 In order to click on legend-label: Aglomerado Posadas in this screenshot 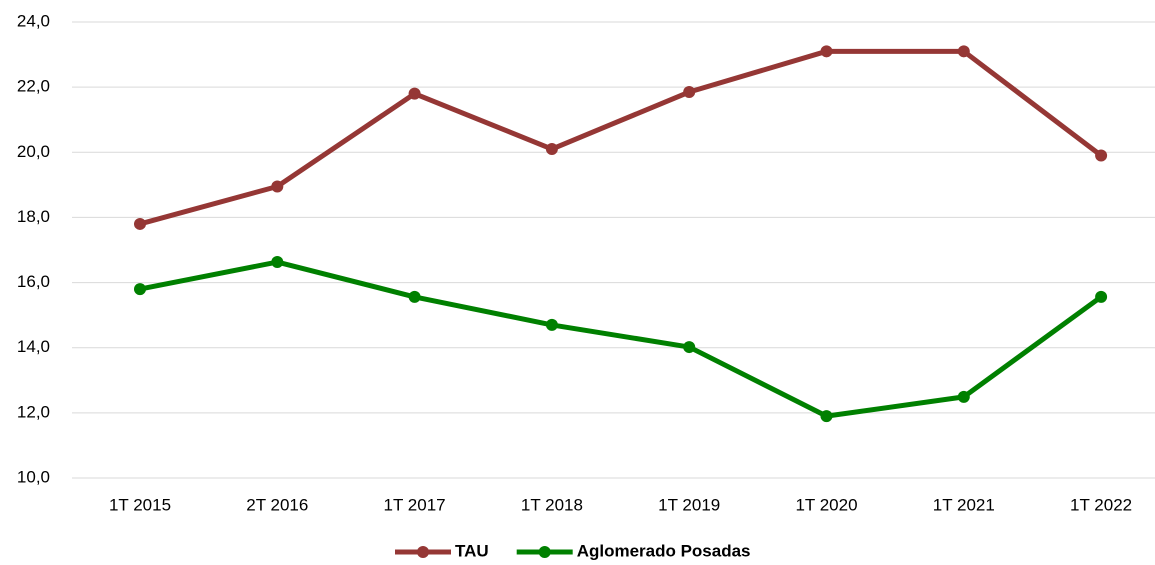, I will do `click(664, 550)`.